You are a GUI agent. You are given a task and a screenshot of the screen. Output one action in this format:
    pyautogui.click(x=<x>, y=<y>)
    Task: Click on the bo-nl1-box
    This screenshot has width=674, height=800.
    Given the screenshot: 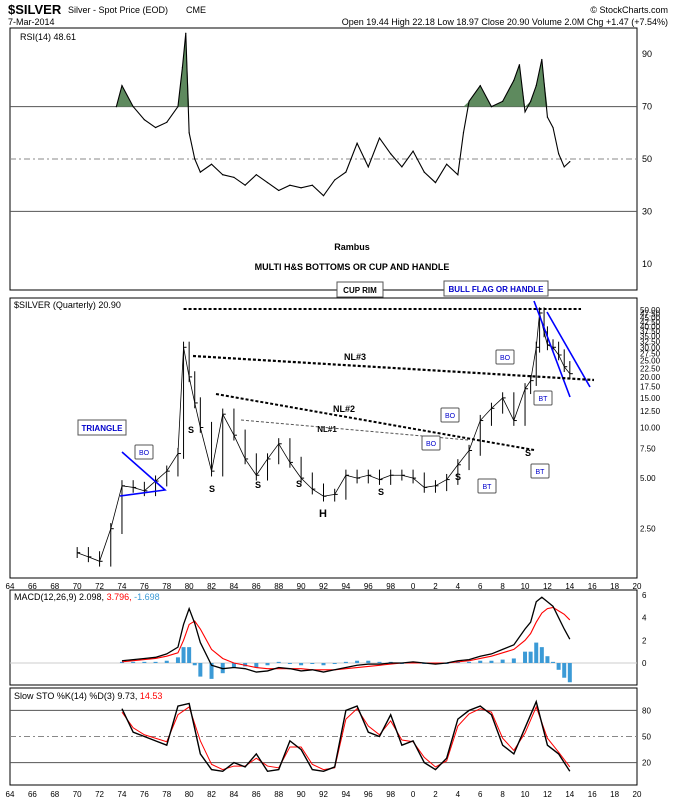 What is the action you would take?
    pyautogui.click(x=450, y=415)
    